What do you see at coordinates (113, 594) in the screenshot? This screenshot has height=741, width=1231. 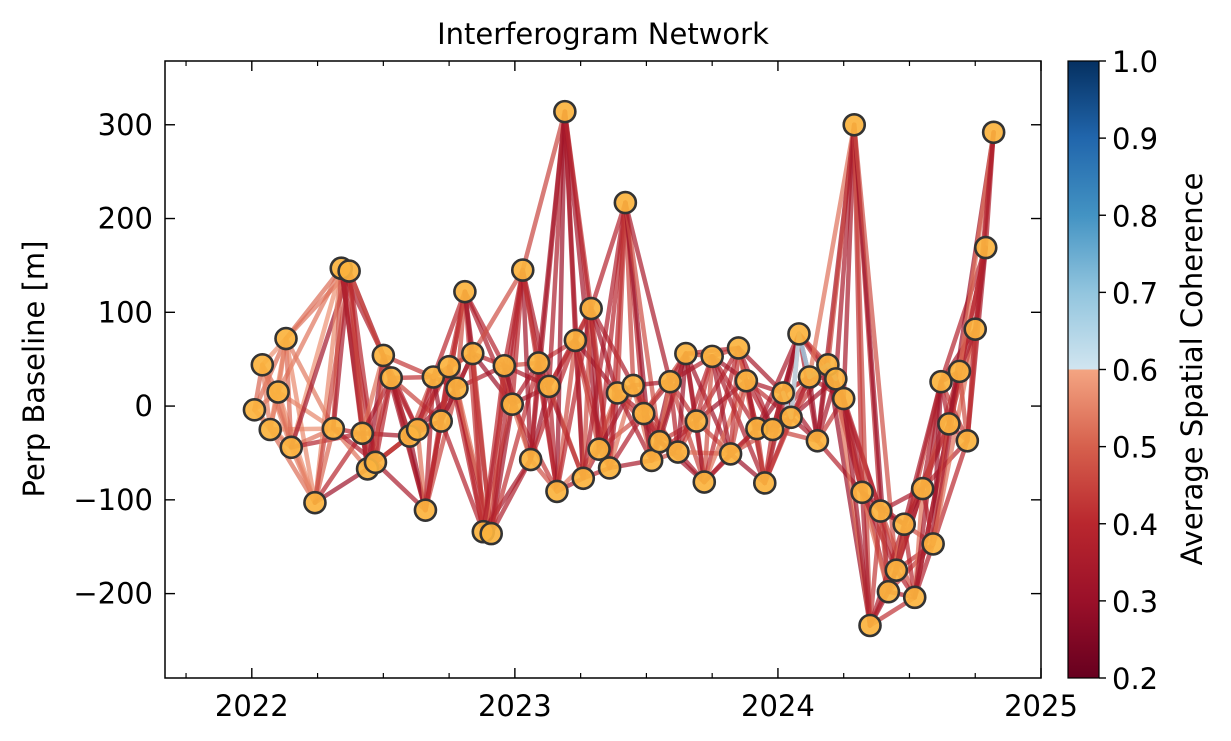 I see `y-tick-label: −200` at bounding box center [113, 594].